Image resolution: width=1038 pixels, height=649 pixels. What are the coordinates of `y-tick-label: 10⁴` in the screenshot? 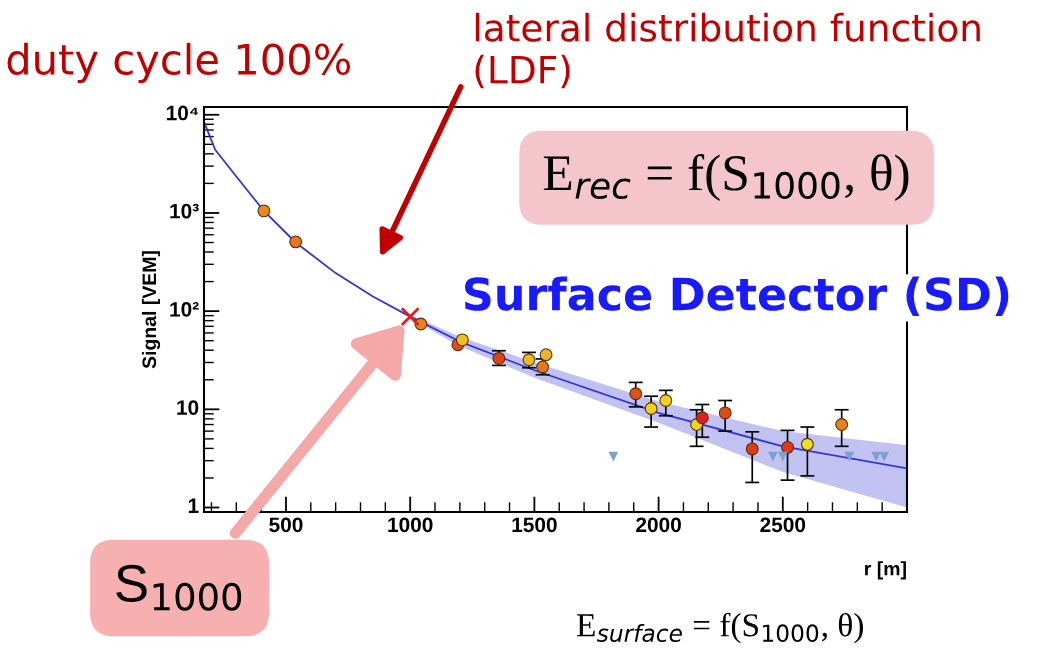 It's located at (182, 113).